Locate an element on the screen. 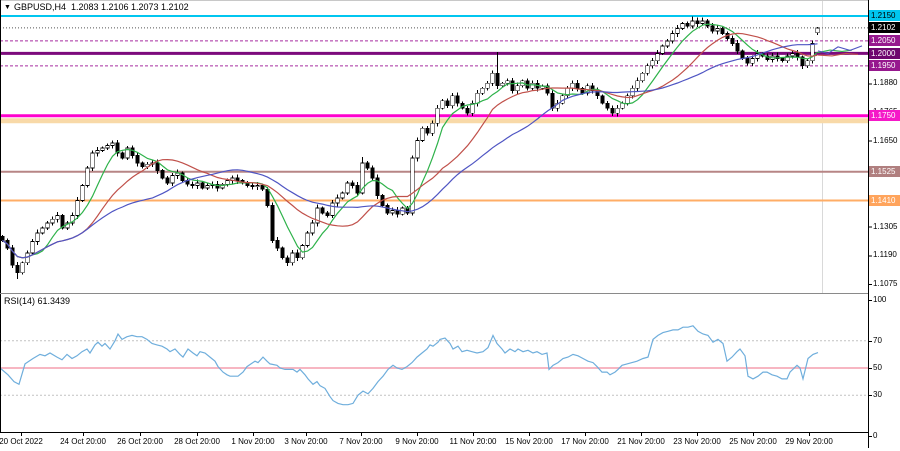 The height and width of the screenshot is (451, 900). level-price-label-1.1950: 1.1950 is located at coordinates (884, 66).